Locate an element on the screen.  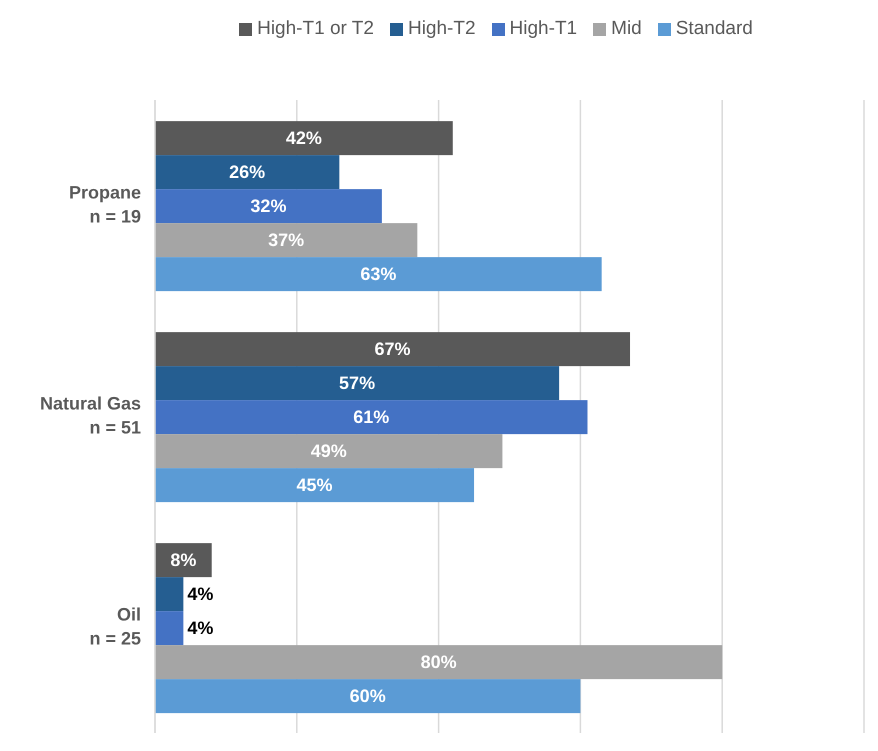
legend-label: Standard is located at coordinates (713, 29).